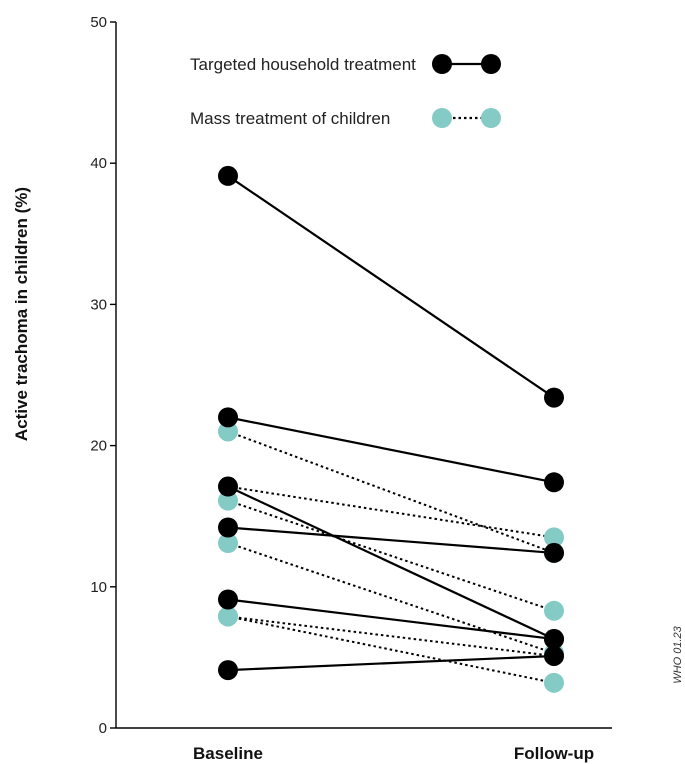 This screenshot has height=764, width=685. I want to click on y-tick-label: 40, so click(98, 163).